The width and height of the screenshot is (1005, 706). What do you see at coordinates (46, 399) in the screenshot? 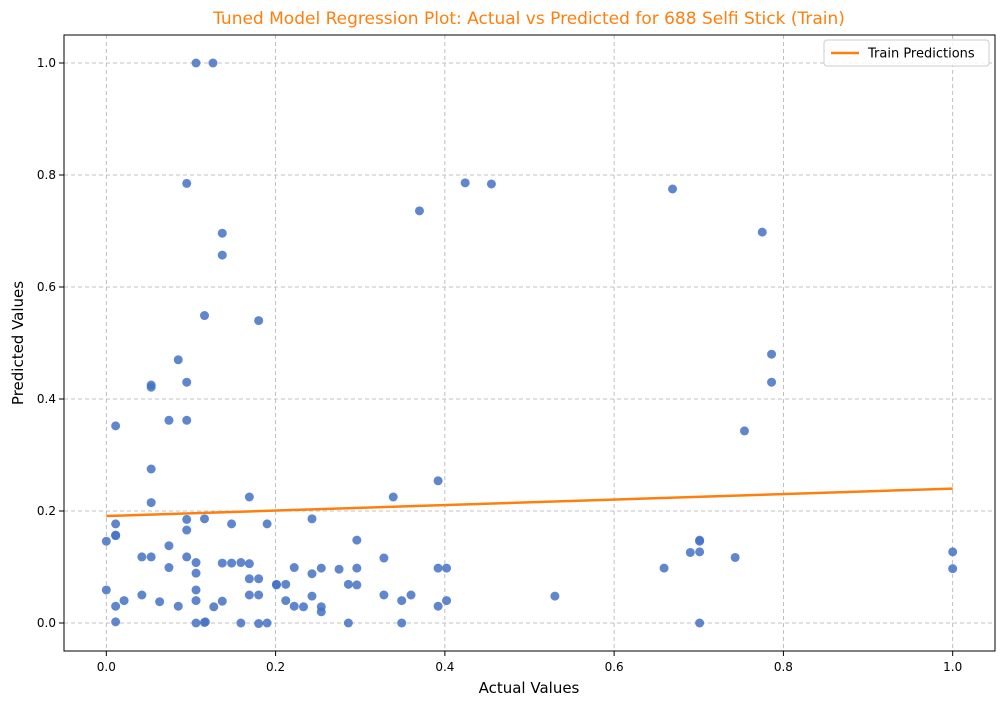
I see `y-tick-label: 0.4` at bounding box center [46, 399].